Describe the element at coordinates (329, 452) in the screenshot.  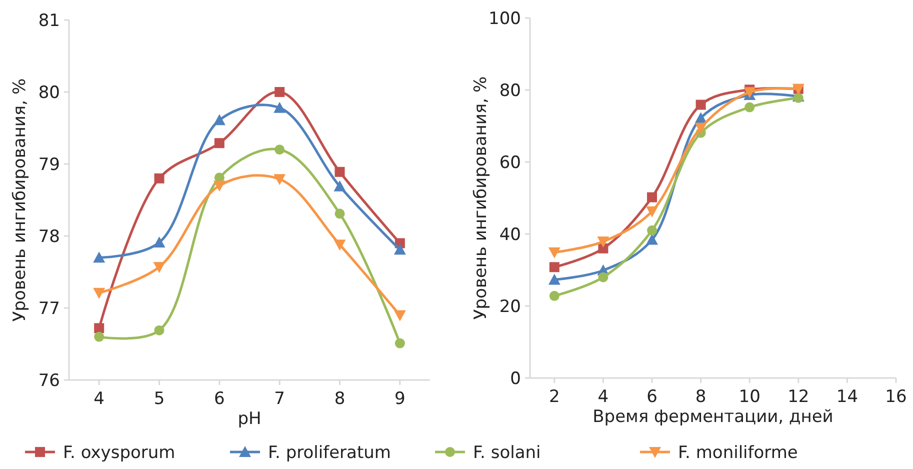
I see `legend-label: F. proliferatum` at that location.